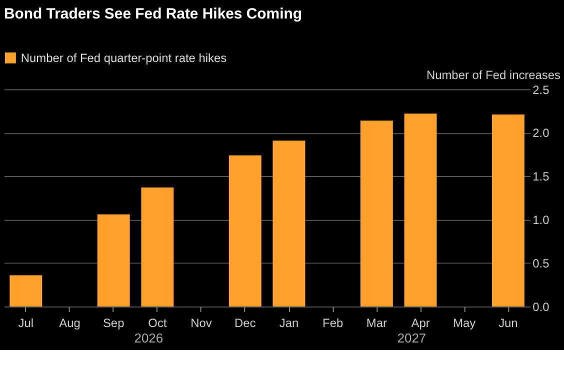 The height and width of the screenshot is (371, 564). What do you see at coordinates (508, 323) in the screenshot?
I see `x-tick-label: Jun` at bounding box center [508, 323].